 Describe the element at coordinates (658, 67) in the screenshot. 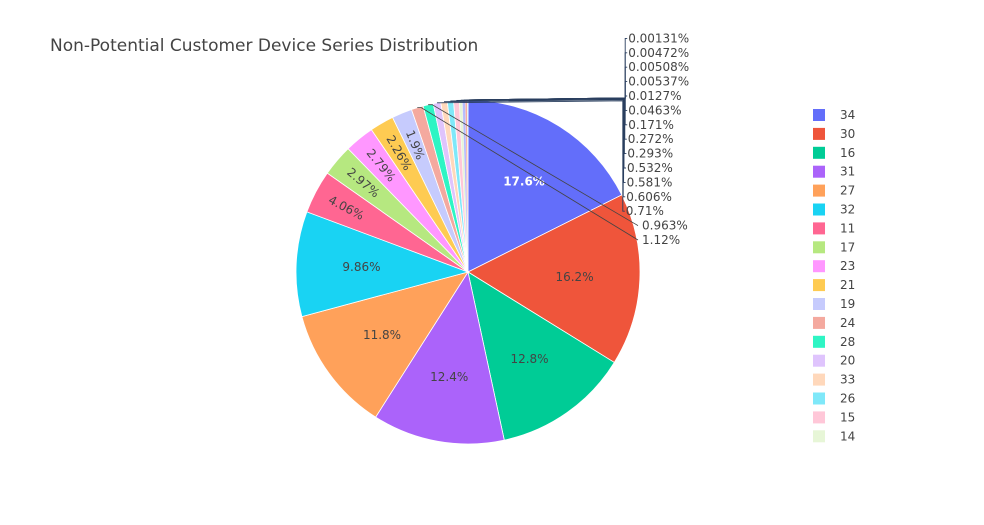

I see `slice-outside-label: 0.00508%` at that location.